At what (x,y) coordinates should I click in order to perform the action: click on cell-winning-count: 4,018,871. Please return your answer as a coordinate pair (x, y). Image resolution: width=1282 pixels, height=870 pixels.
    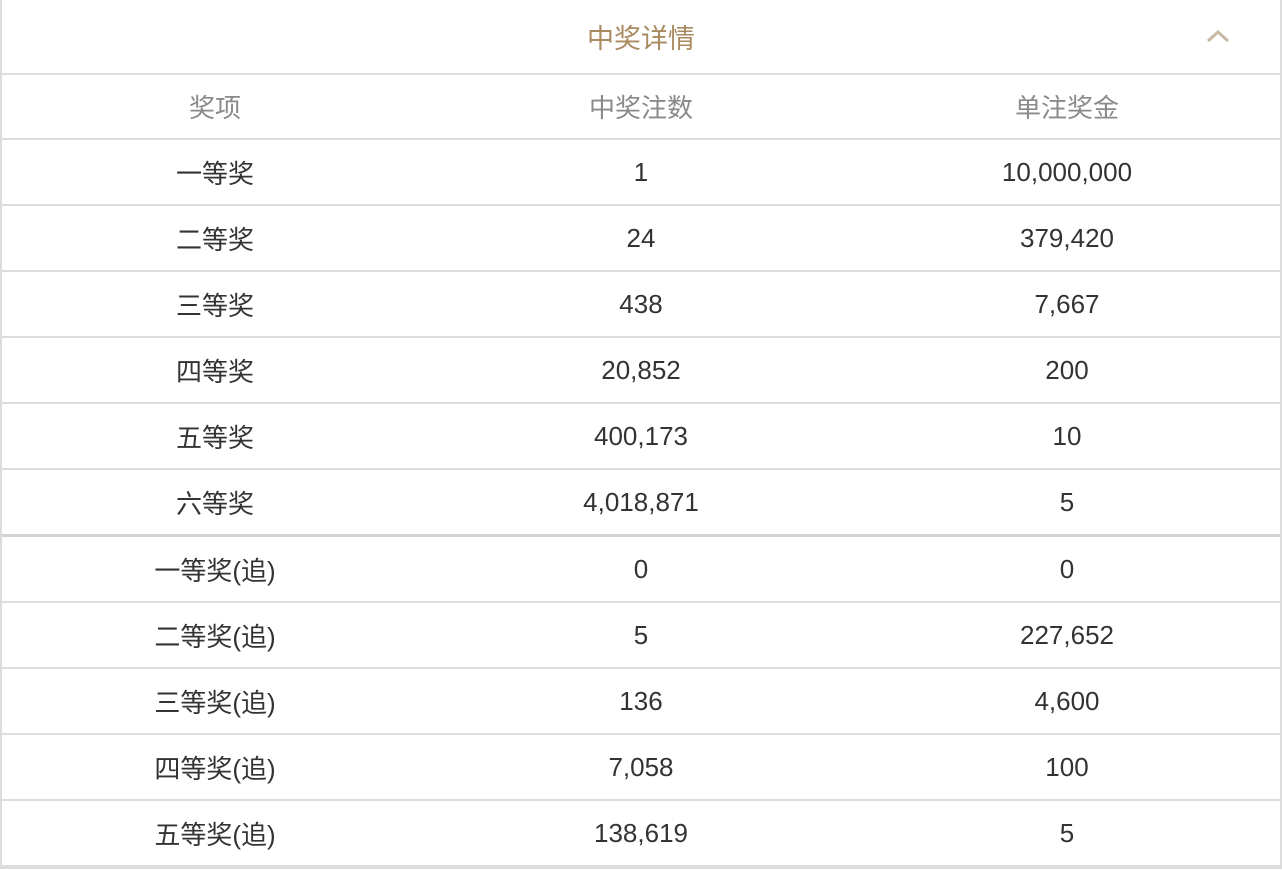
    Looking at the image, I should click on (641, 501).